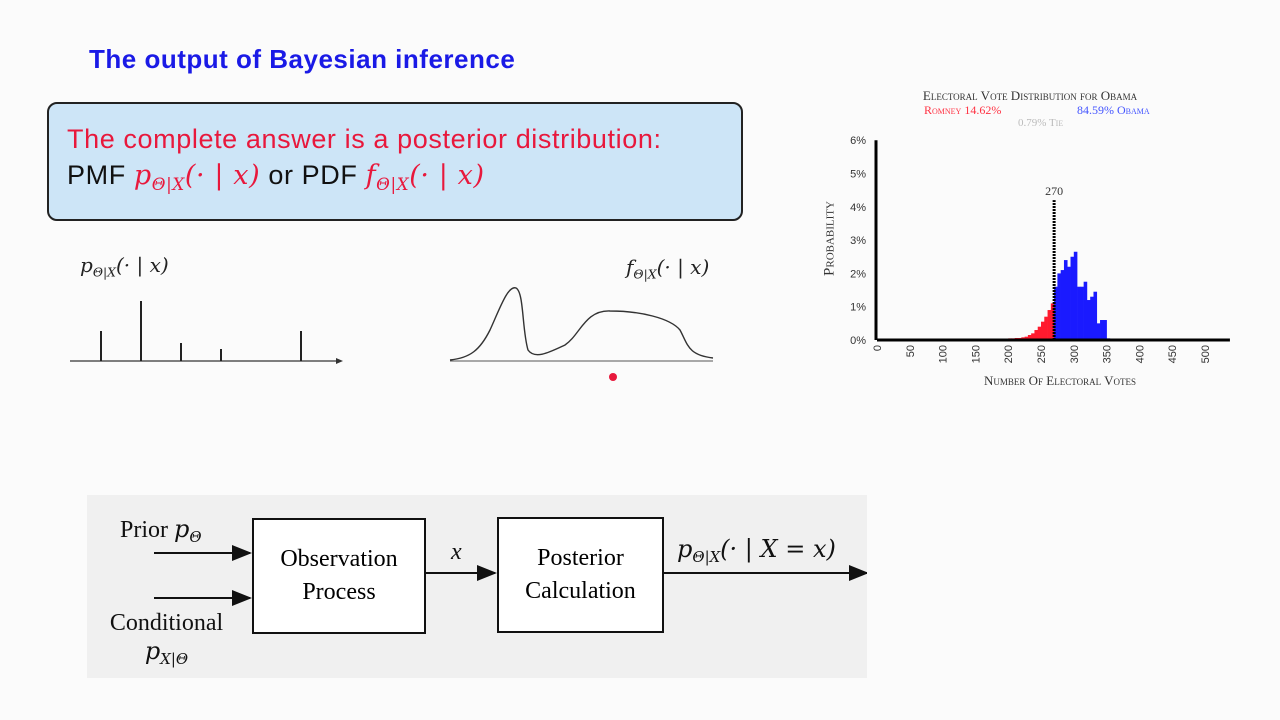 Image resolution: width=1280 pixels, height=720 pixels. What do you see at coordinates (339, 576) in the screenshot?
I see `observation-process-block: Observation Process` at bounding box center [339, 576].